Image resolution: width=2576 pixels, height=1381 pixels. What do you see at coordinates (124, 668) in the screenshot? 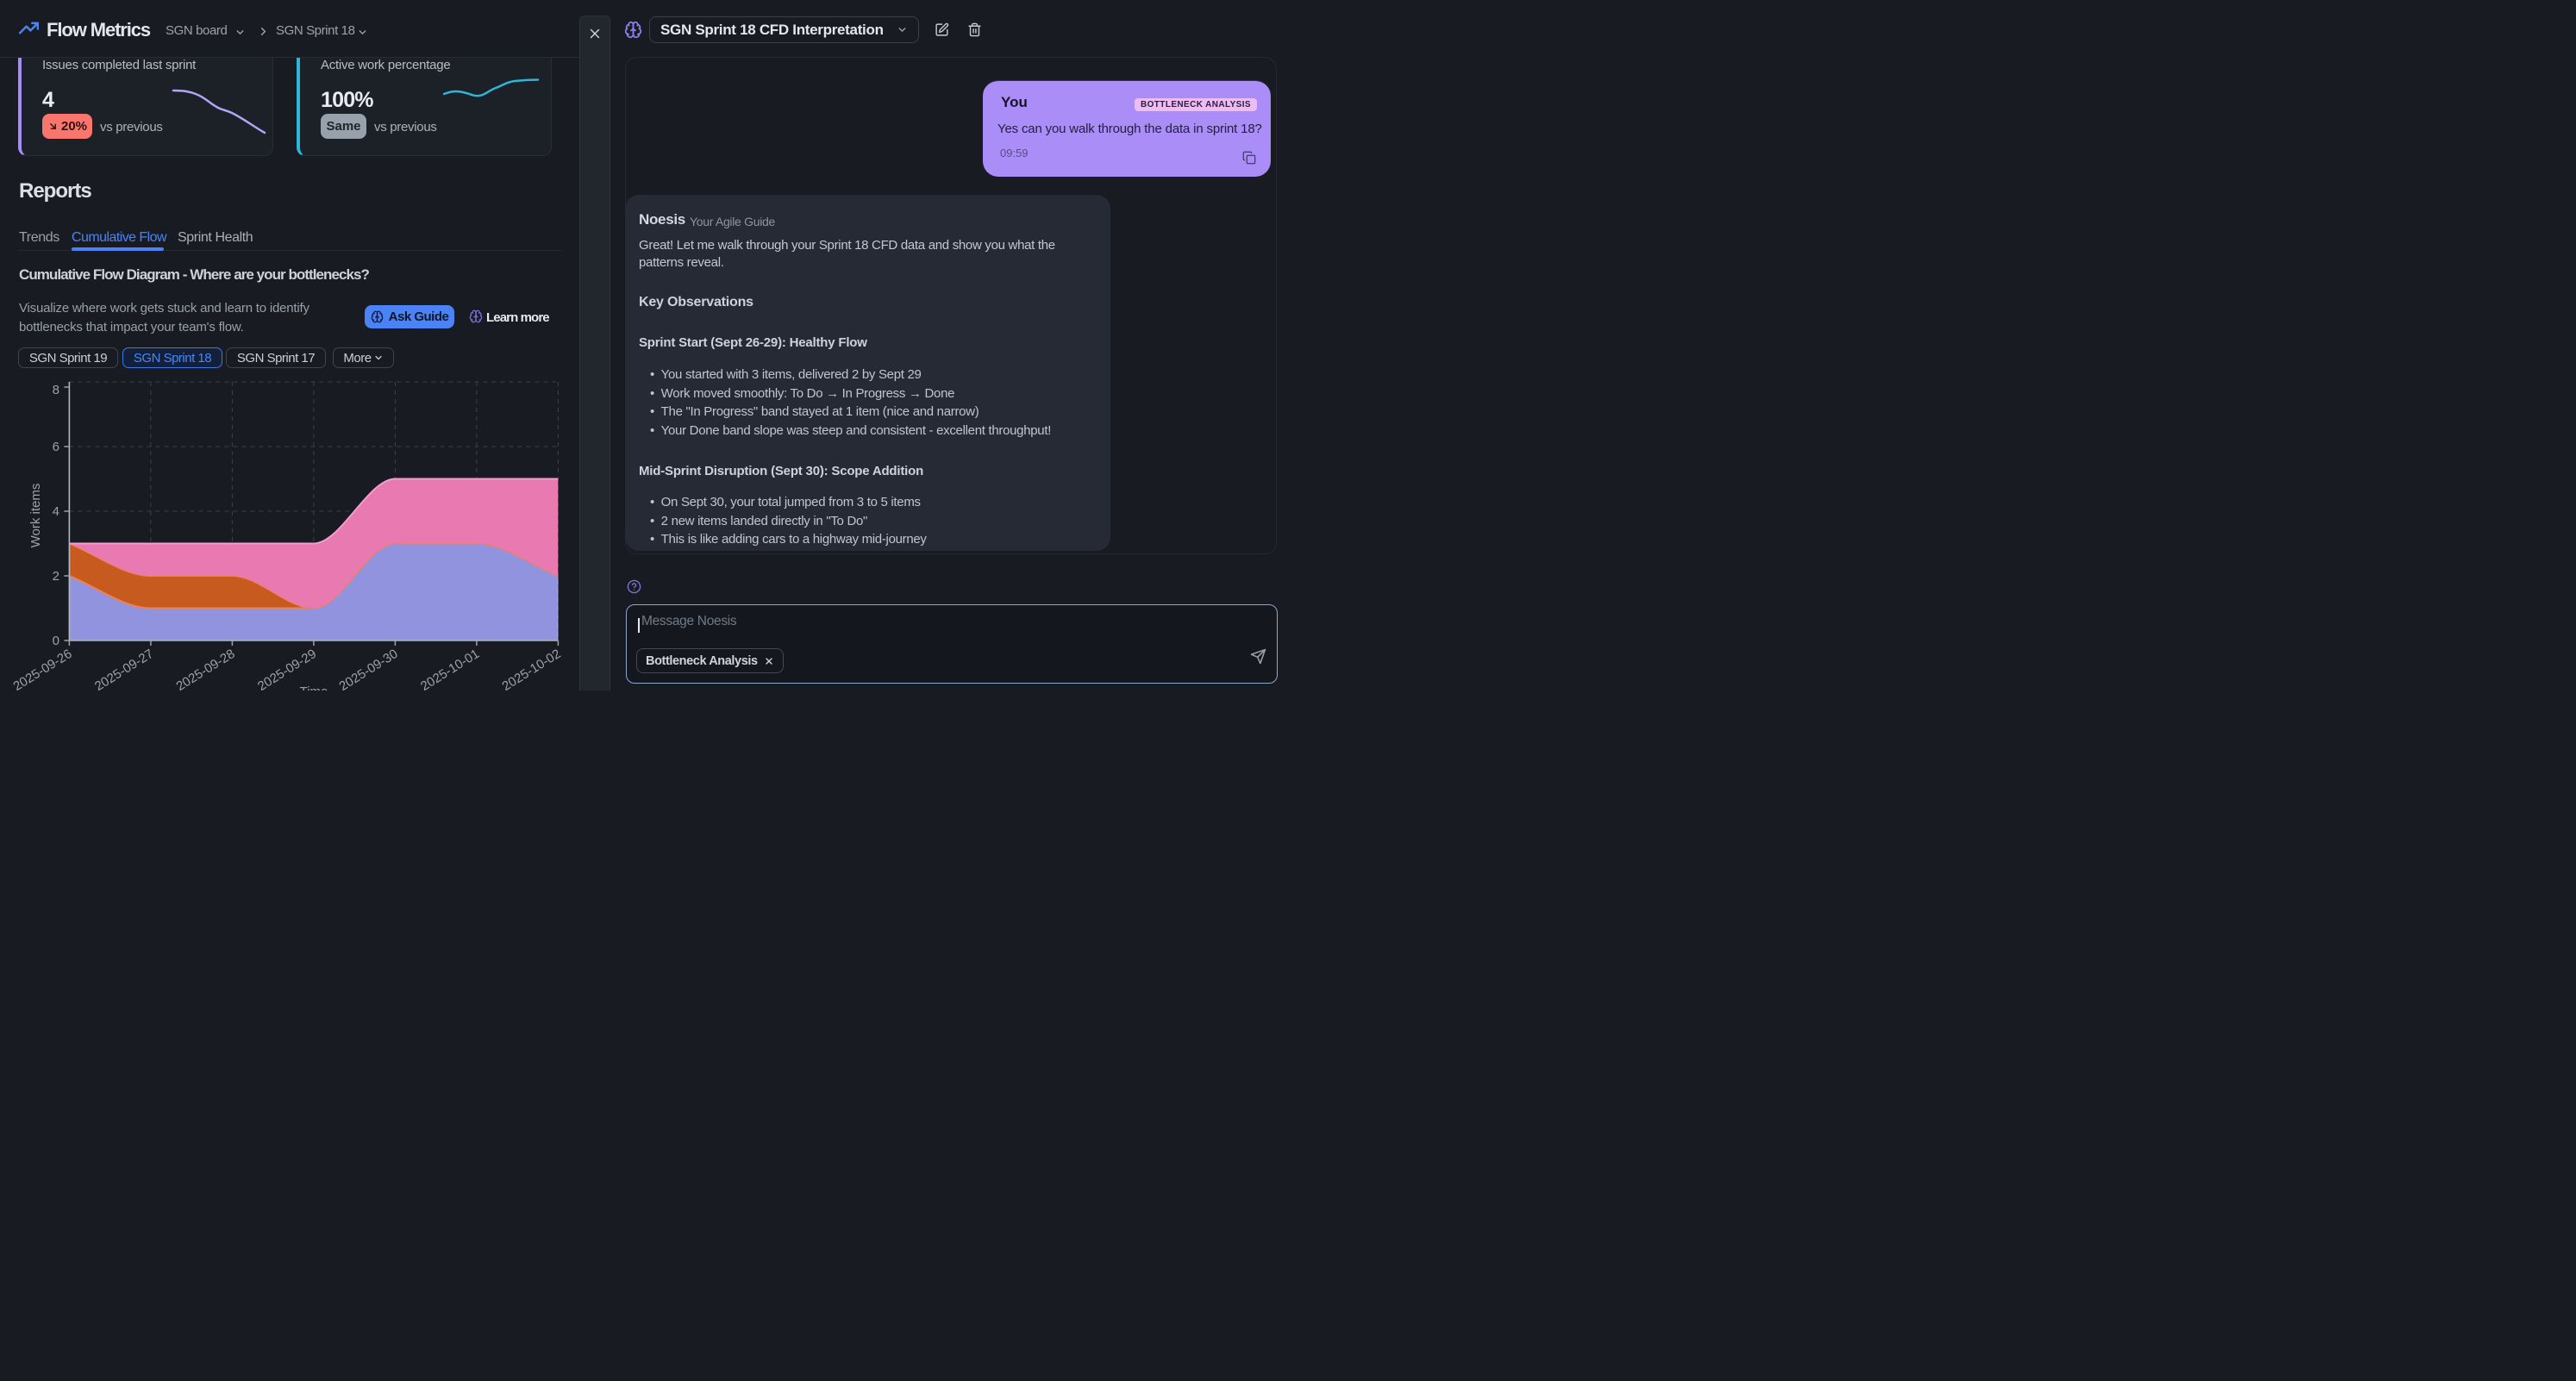
I see `svg-text: 2025-09-27` at bounding box center [124, 668].